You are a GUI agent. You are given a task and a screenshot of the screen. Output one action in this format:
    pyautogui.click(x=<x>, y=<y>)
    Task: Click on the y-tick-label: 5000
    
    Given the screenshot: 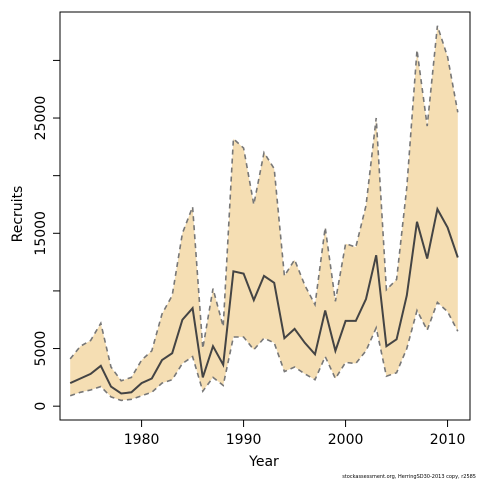 What is the action you would take?
    pyautogui.click(x=41, y=349)
    